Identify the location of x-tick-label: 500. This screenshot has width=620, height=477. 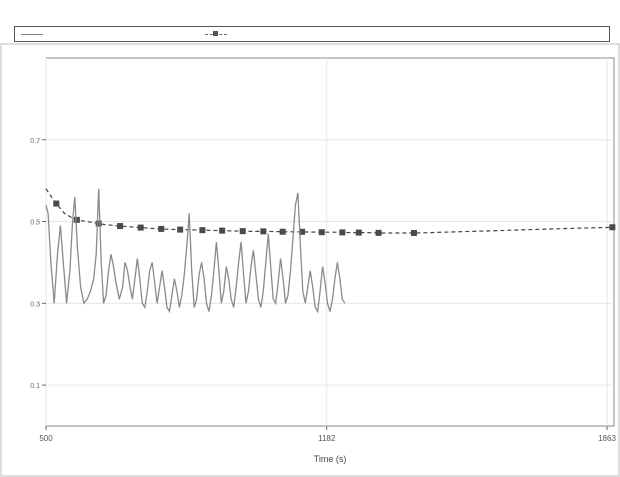
(46, 438).